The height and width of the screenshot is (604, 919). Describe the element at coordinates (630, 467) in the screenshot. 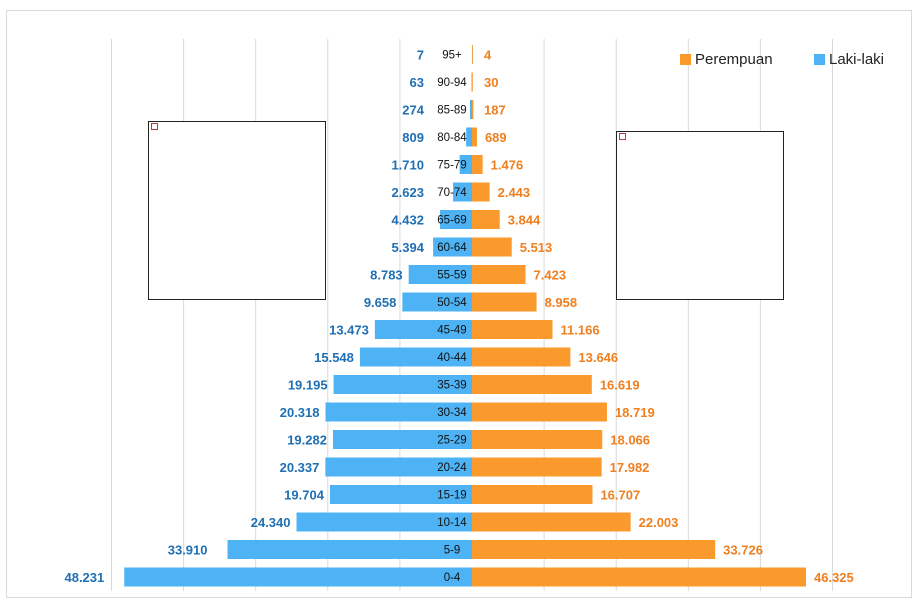

I see `value-label-perempuan: 17.982` at that location.